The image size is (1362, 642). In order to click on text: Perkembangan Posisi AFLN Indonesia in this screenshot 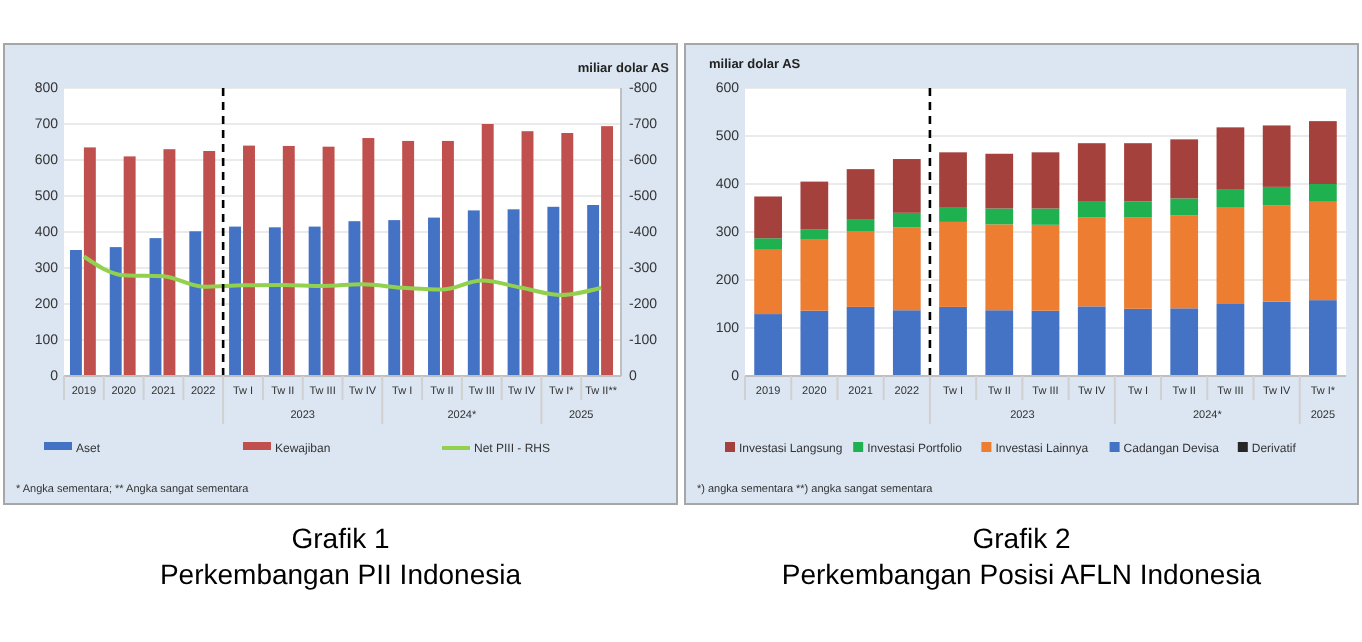, I will do `click(1021, 574)`.